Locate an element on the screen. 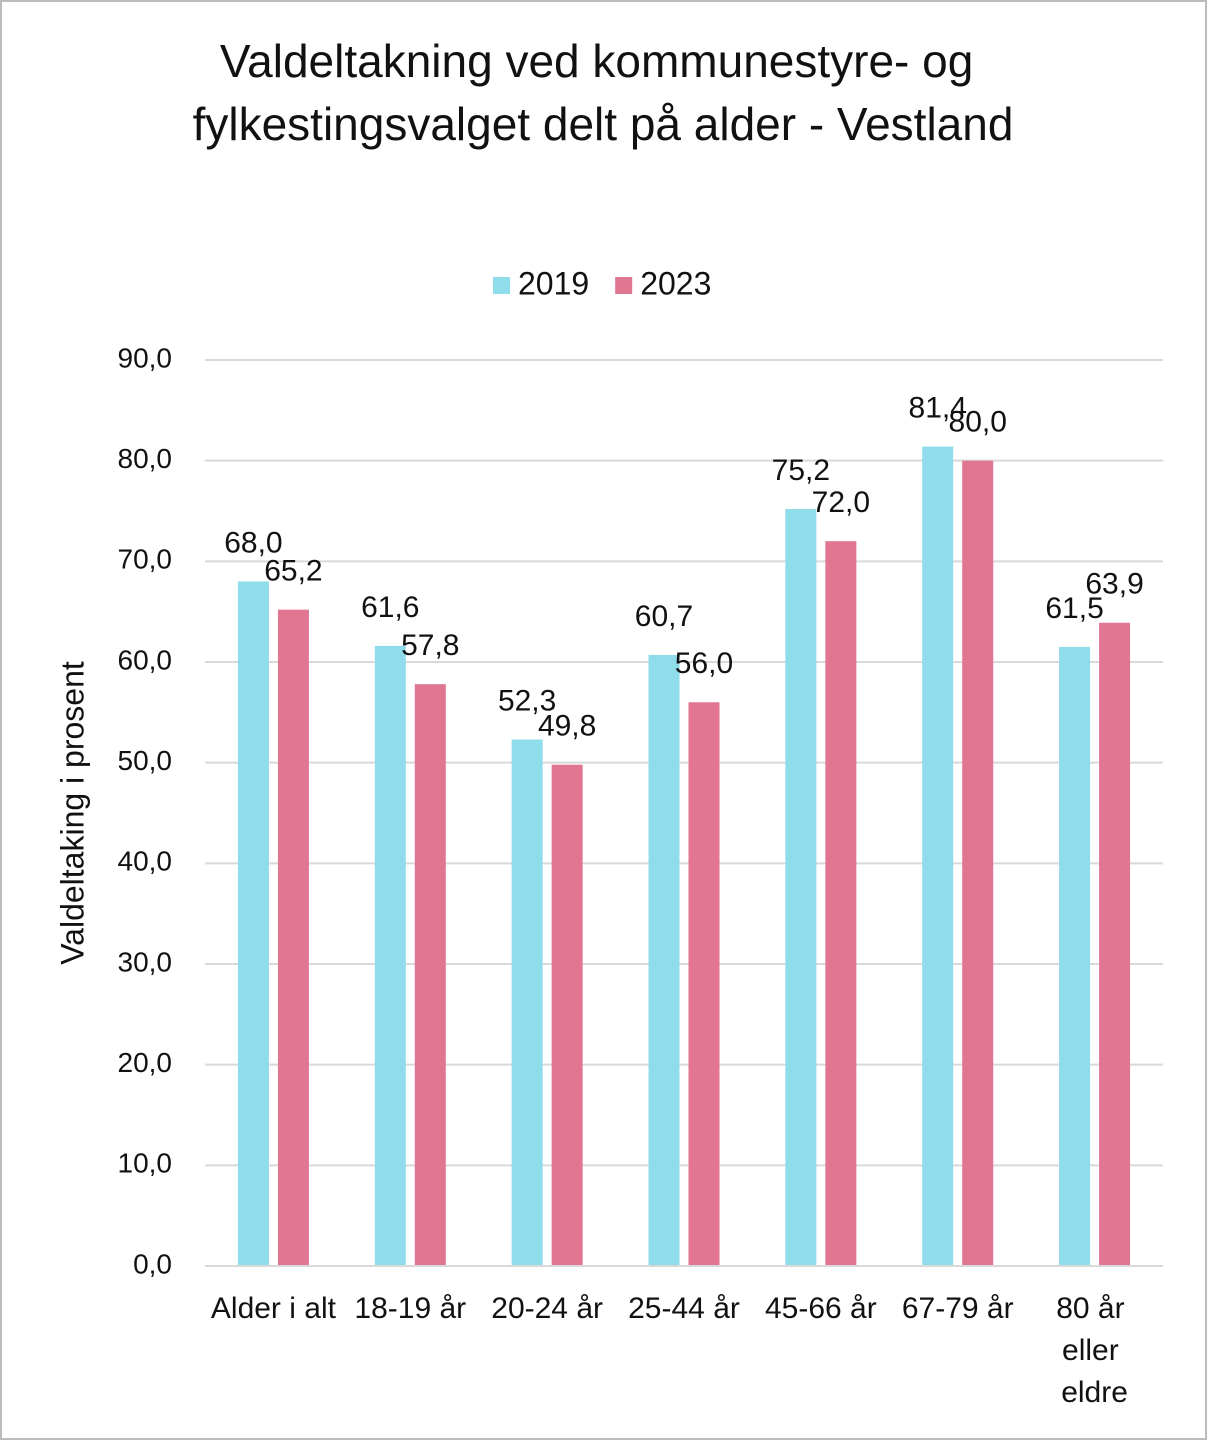 This screenshot has height=1440, width=1207. value-label: 49,8 is located at coordinates (567, 726).